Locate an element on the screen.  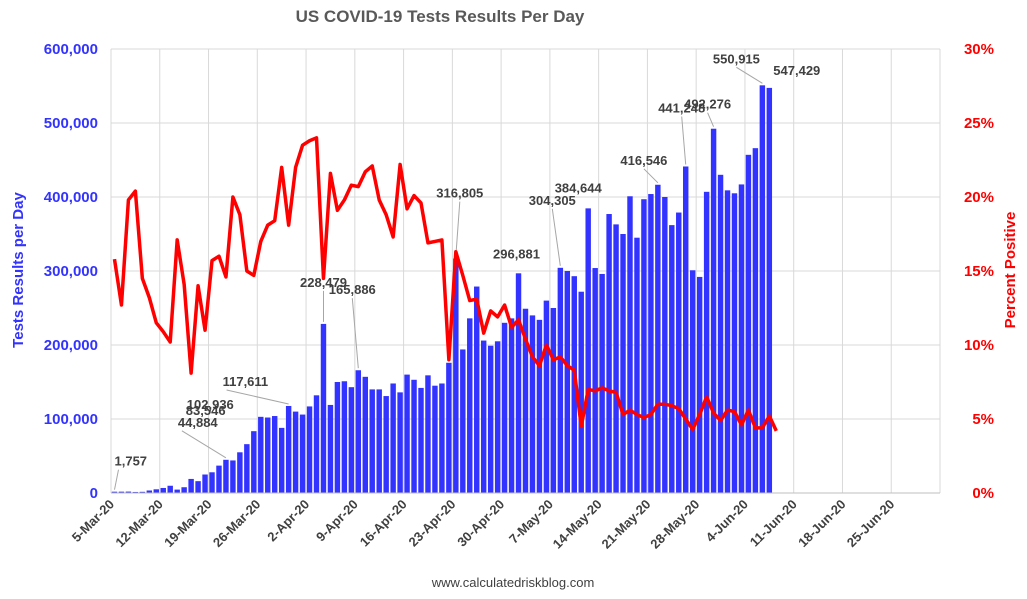
data-label: 44,884 is located at coordinates (198, 422).